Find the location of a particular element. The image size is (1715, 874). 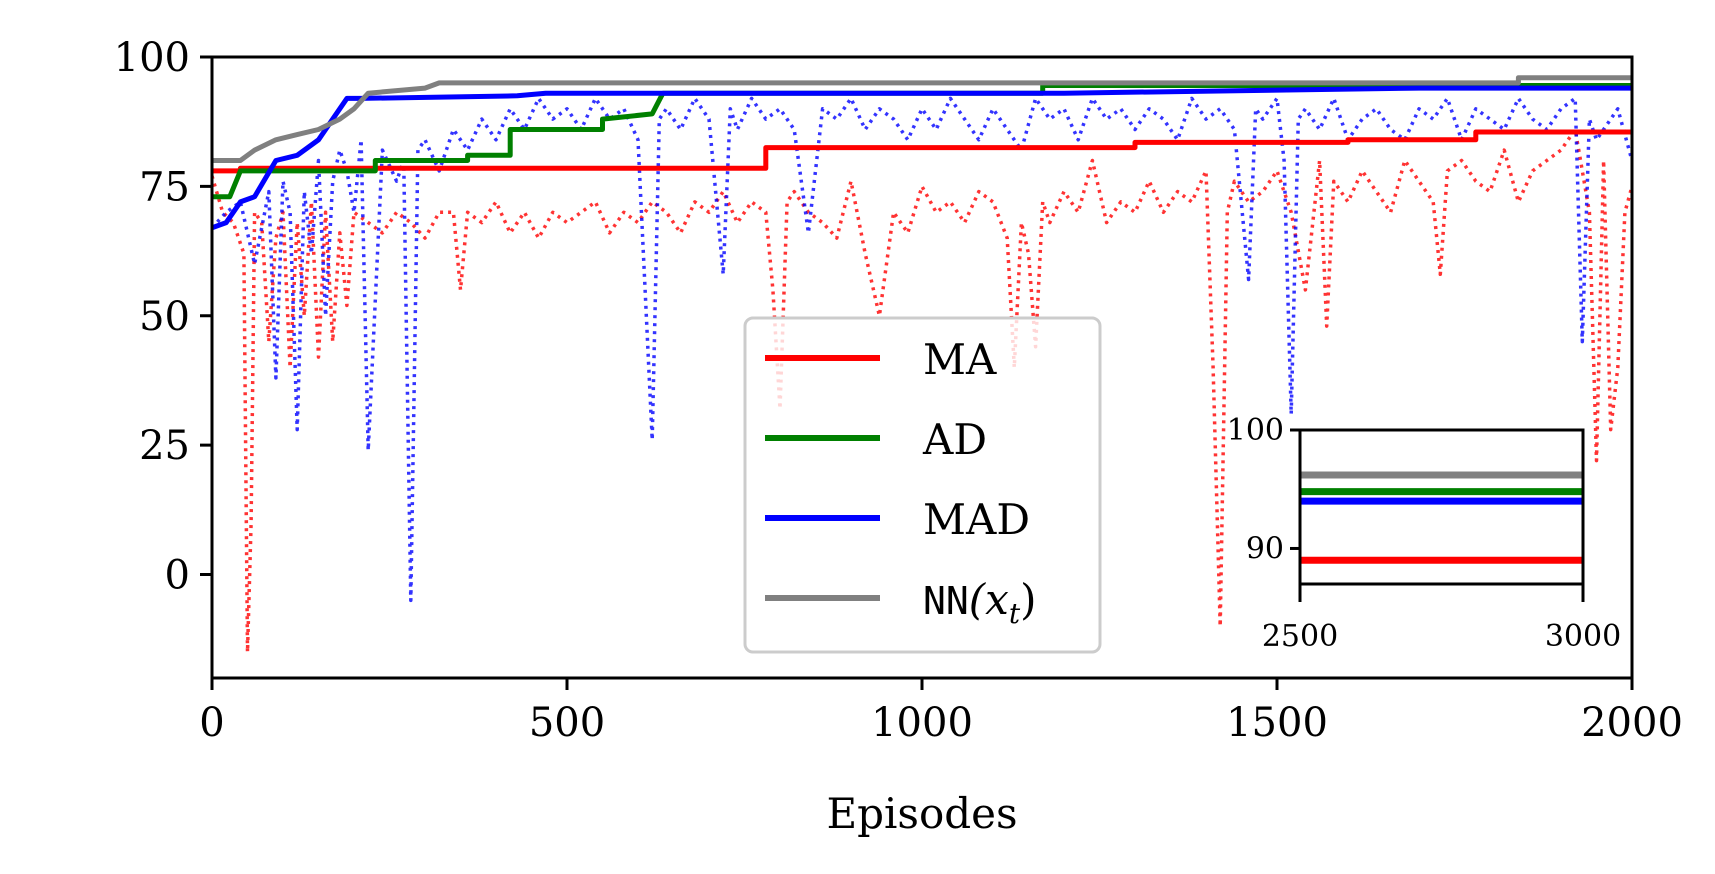

y-tick-label: 75 is located at coordinates (164, 187).